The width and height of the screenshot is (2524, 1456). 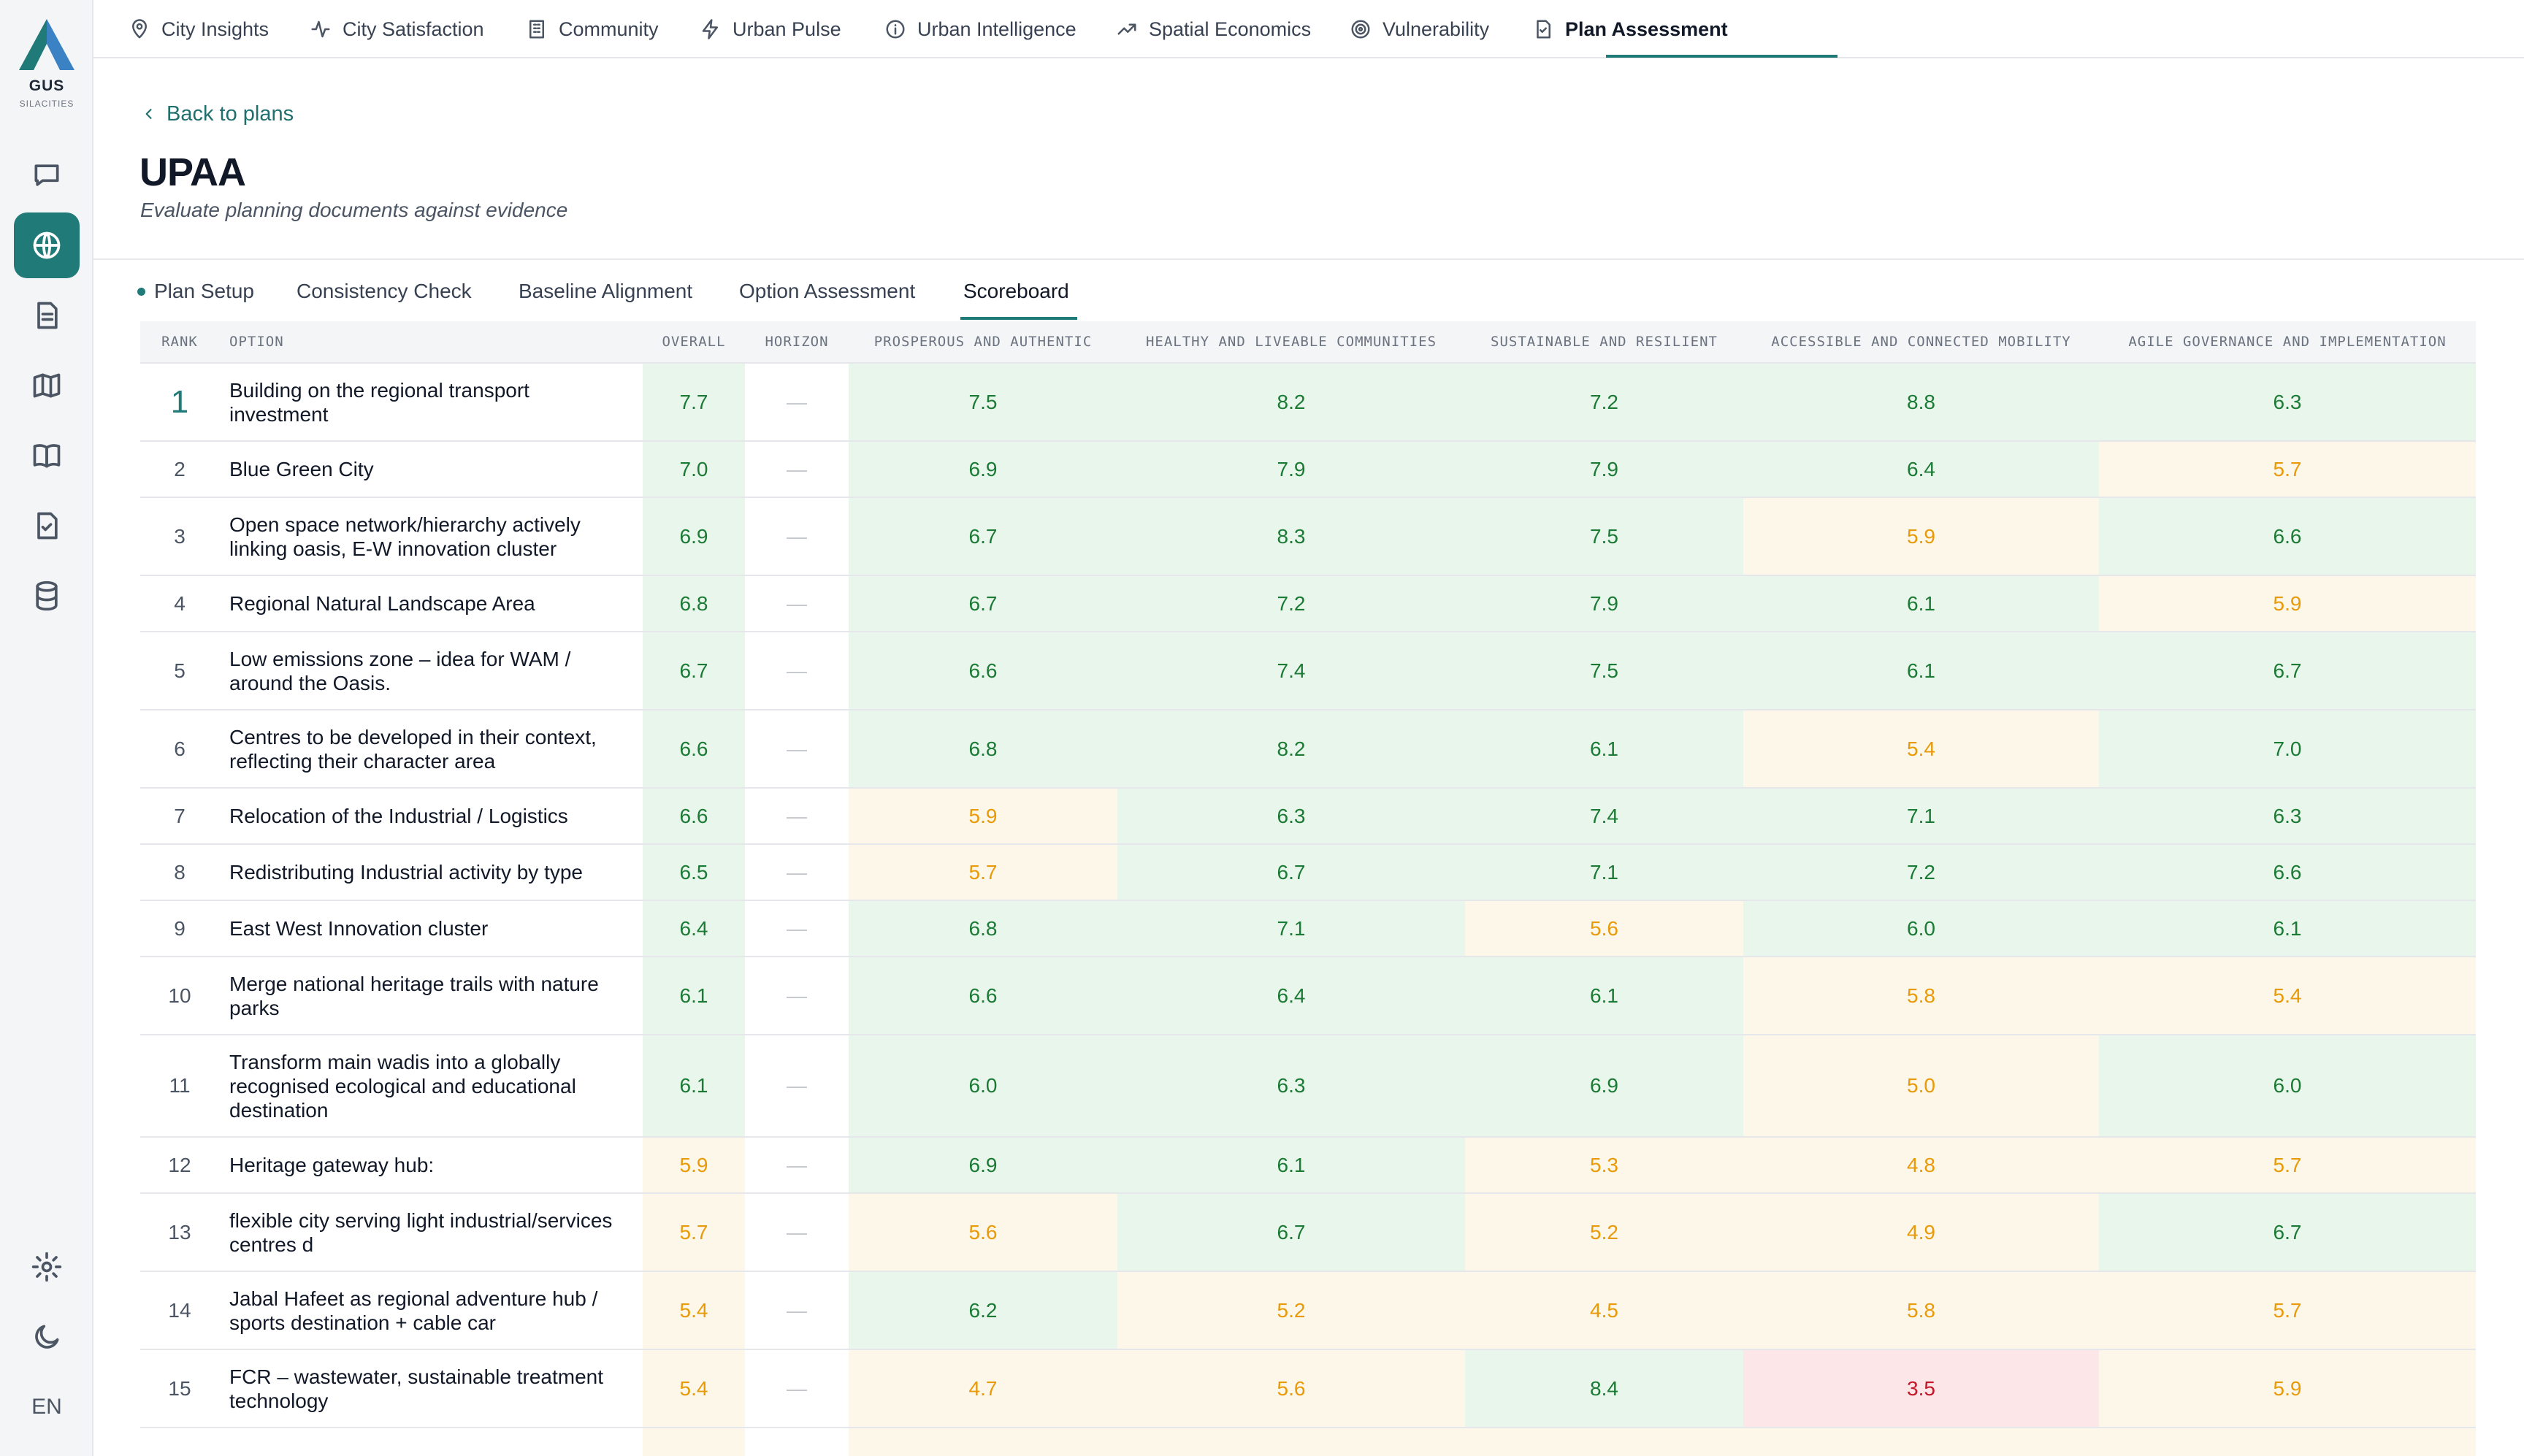 I want to click on sustainable-score-cell: 7.9, so click(x=1604, y=603).